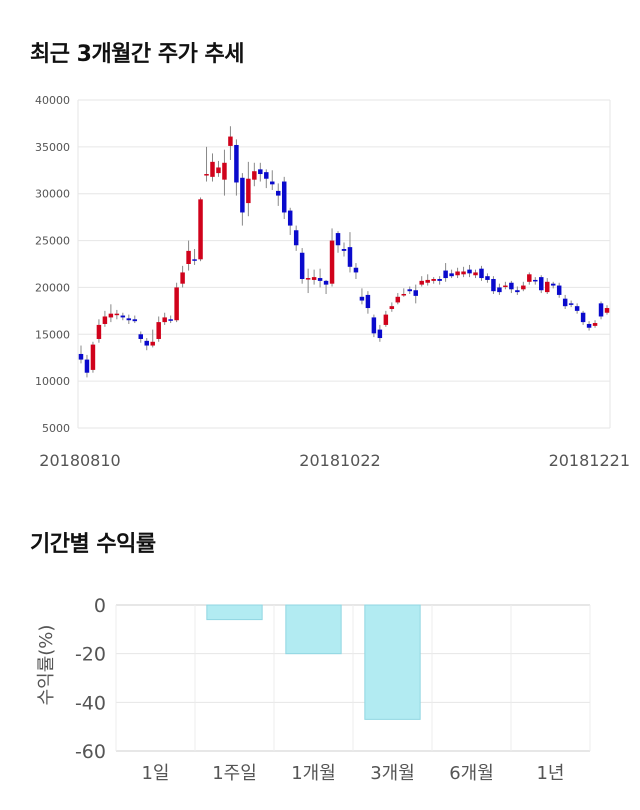 This screenshot has width=640, height=810. Describe the element at coordinates (52, 241) in the screenshot. I see `y-tick-label: 25000` at that location.